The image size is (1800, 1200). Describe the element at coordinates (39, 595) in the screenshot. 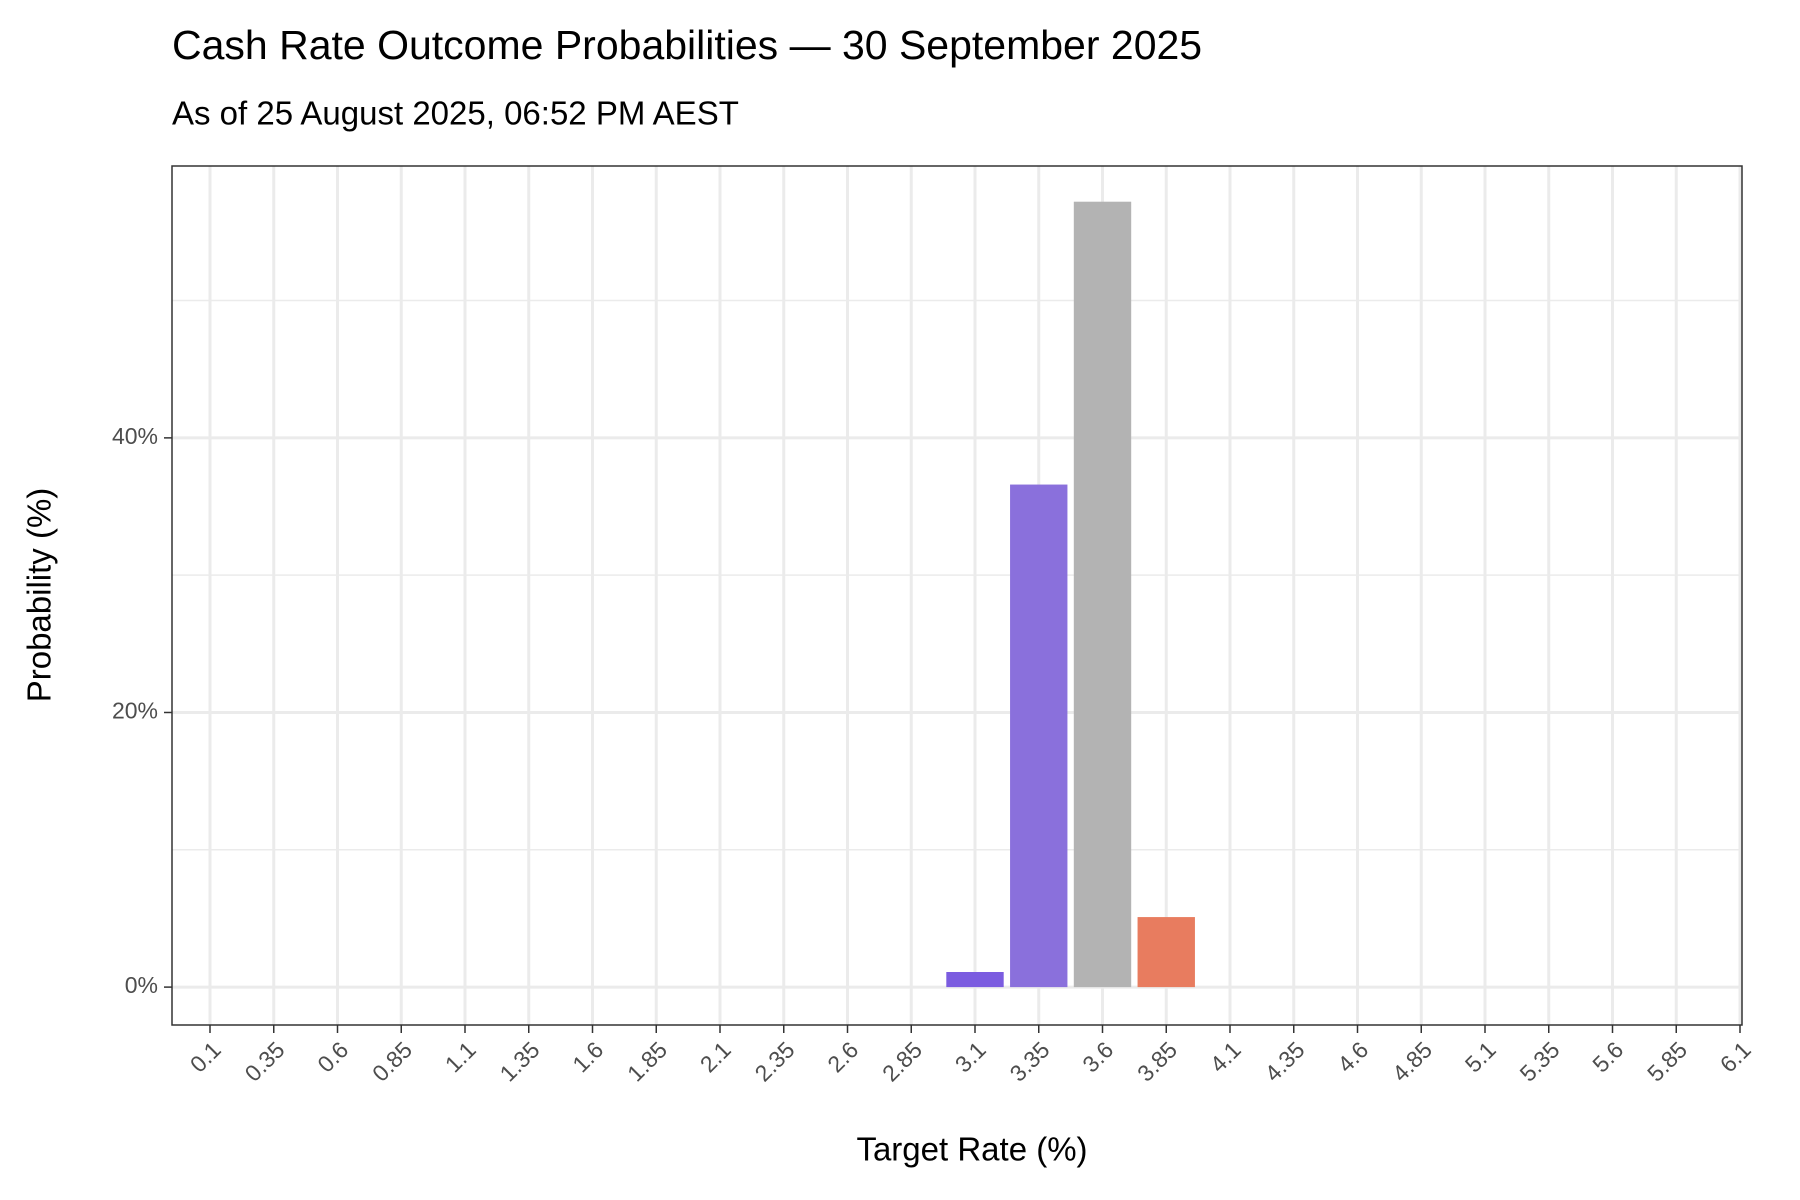

I see `y-axis-title: Probability (%)` at that location.